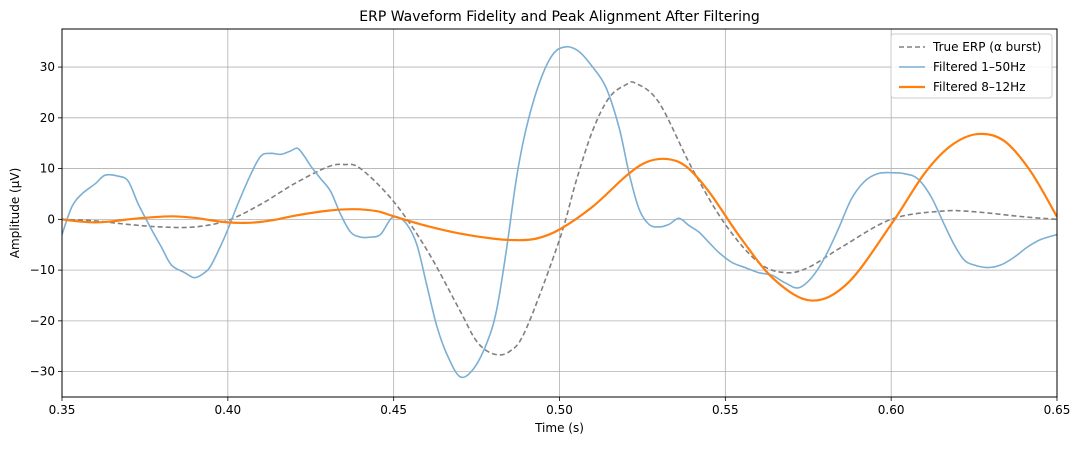  I want to click on y-tick-label: 20, so click(47, 118).